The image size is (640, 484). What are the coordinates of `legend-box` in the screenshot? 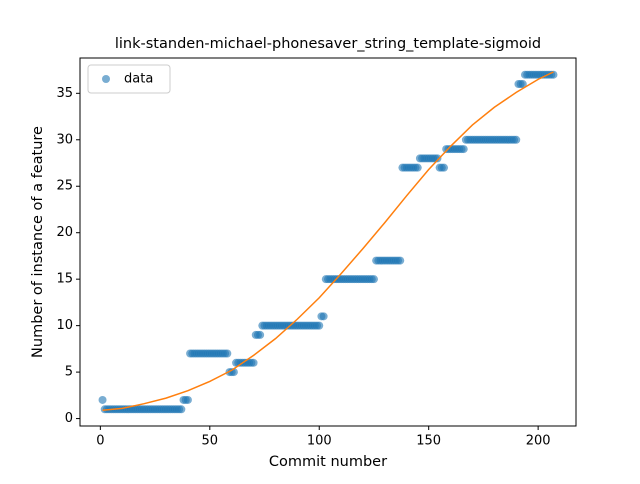 It's located at (129, 79).